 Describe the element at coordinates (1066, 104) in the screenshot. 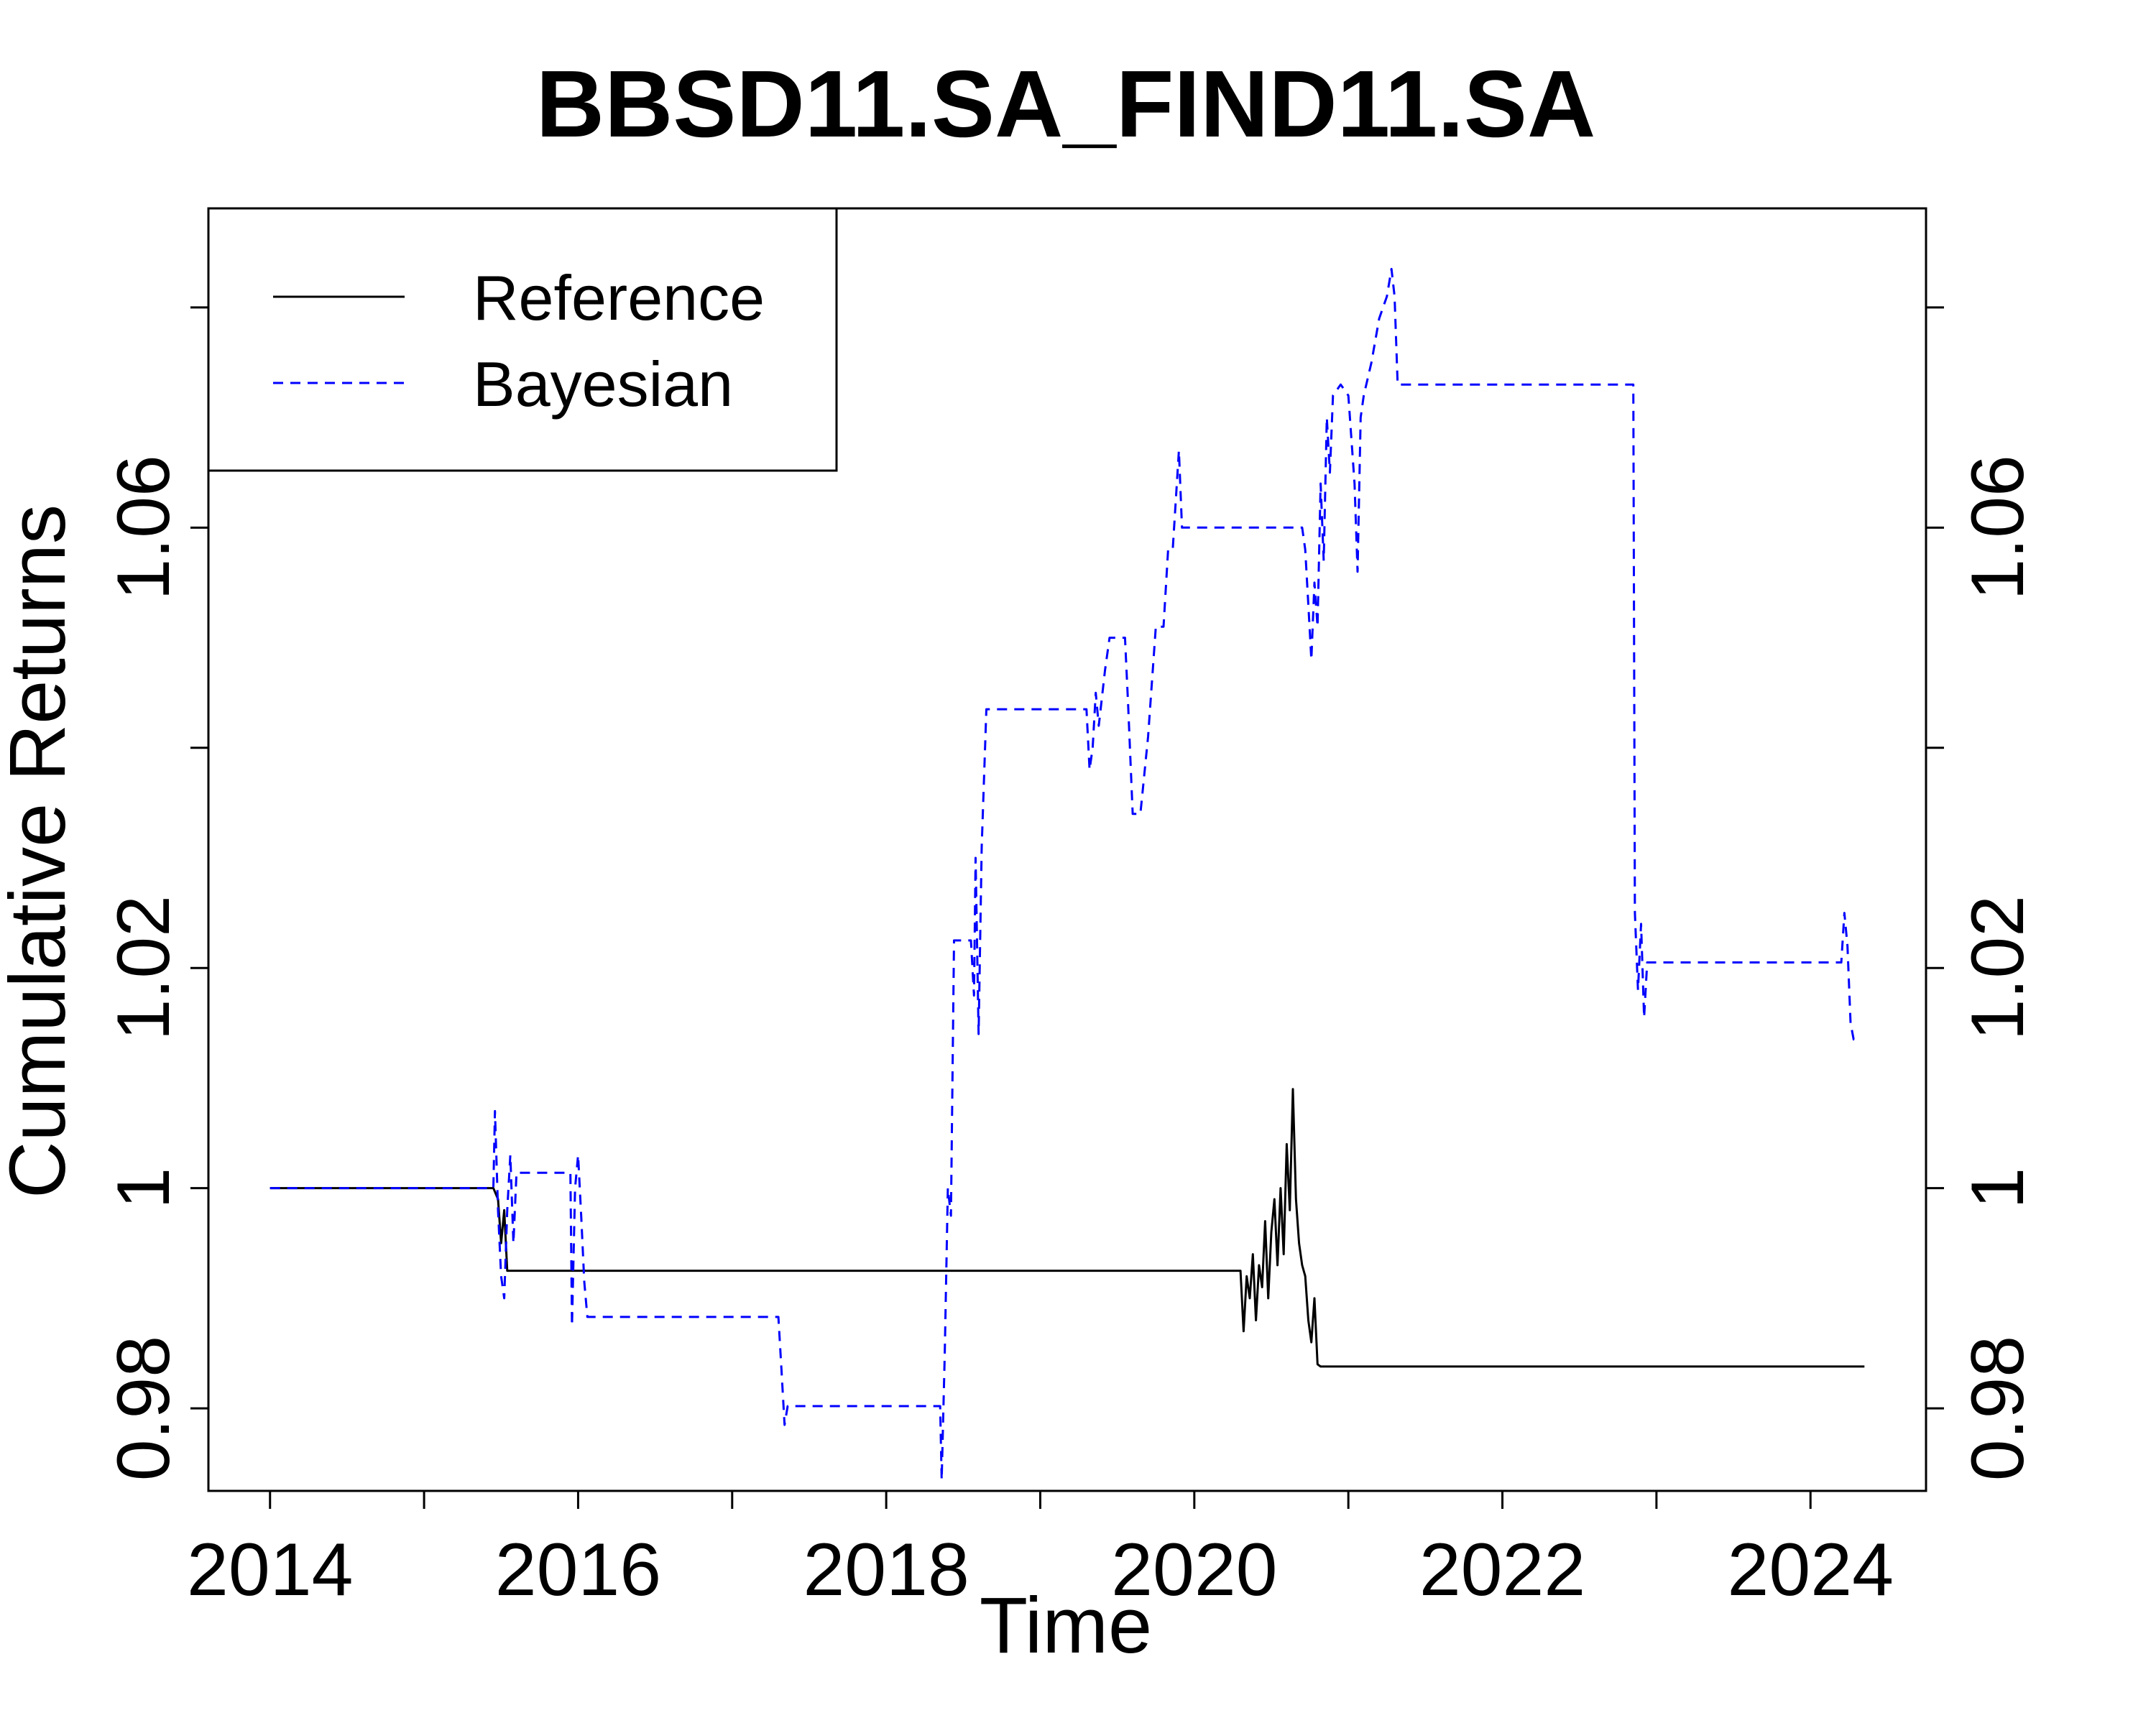

I see `chart-title: BBSD11.SA_FIND11.SA` at that location.